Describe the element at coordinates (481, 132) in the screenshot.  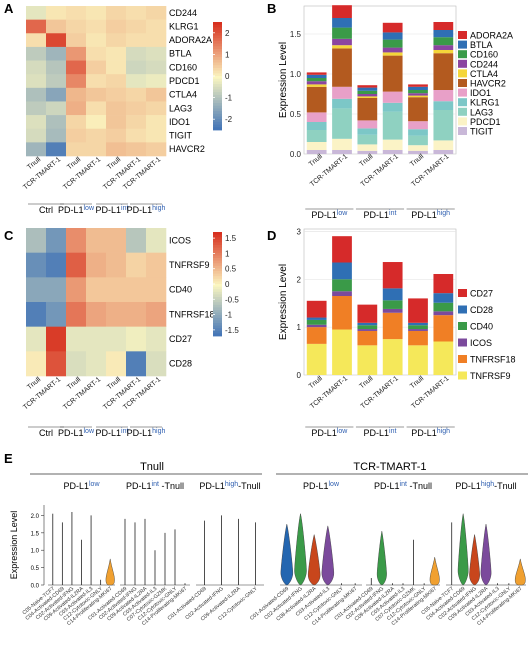
I see `legend-label-tigit: TIGIT` at that location.